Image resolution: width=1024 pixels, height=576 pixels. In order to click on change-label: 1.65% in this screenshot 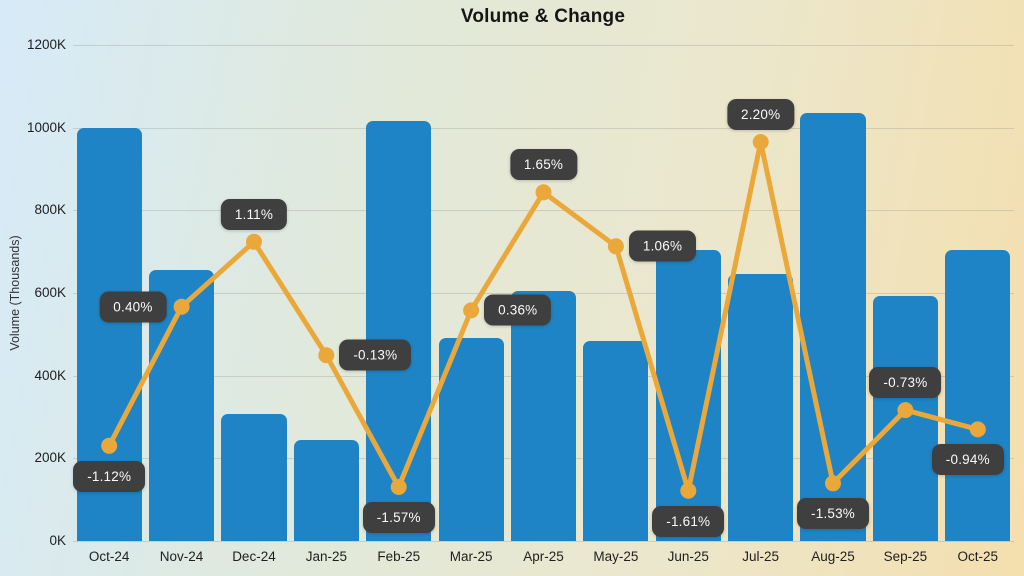, I will do `click(543, 165)`.